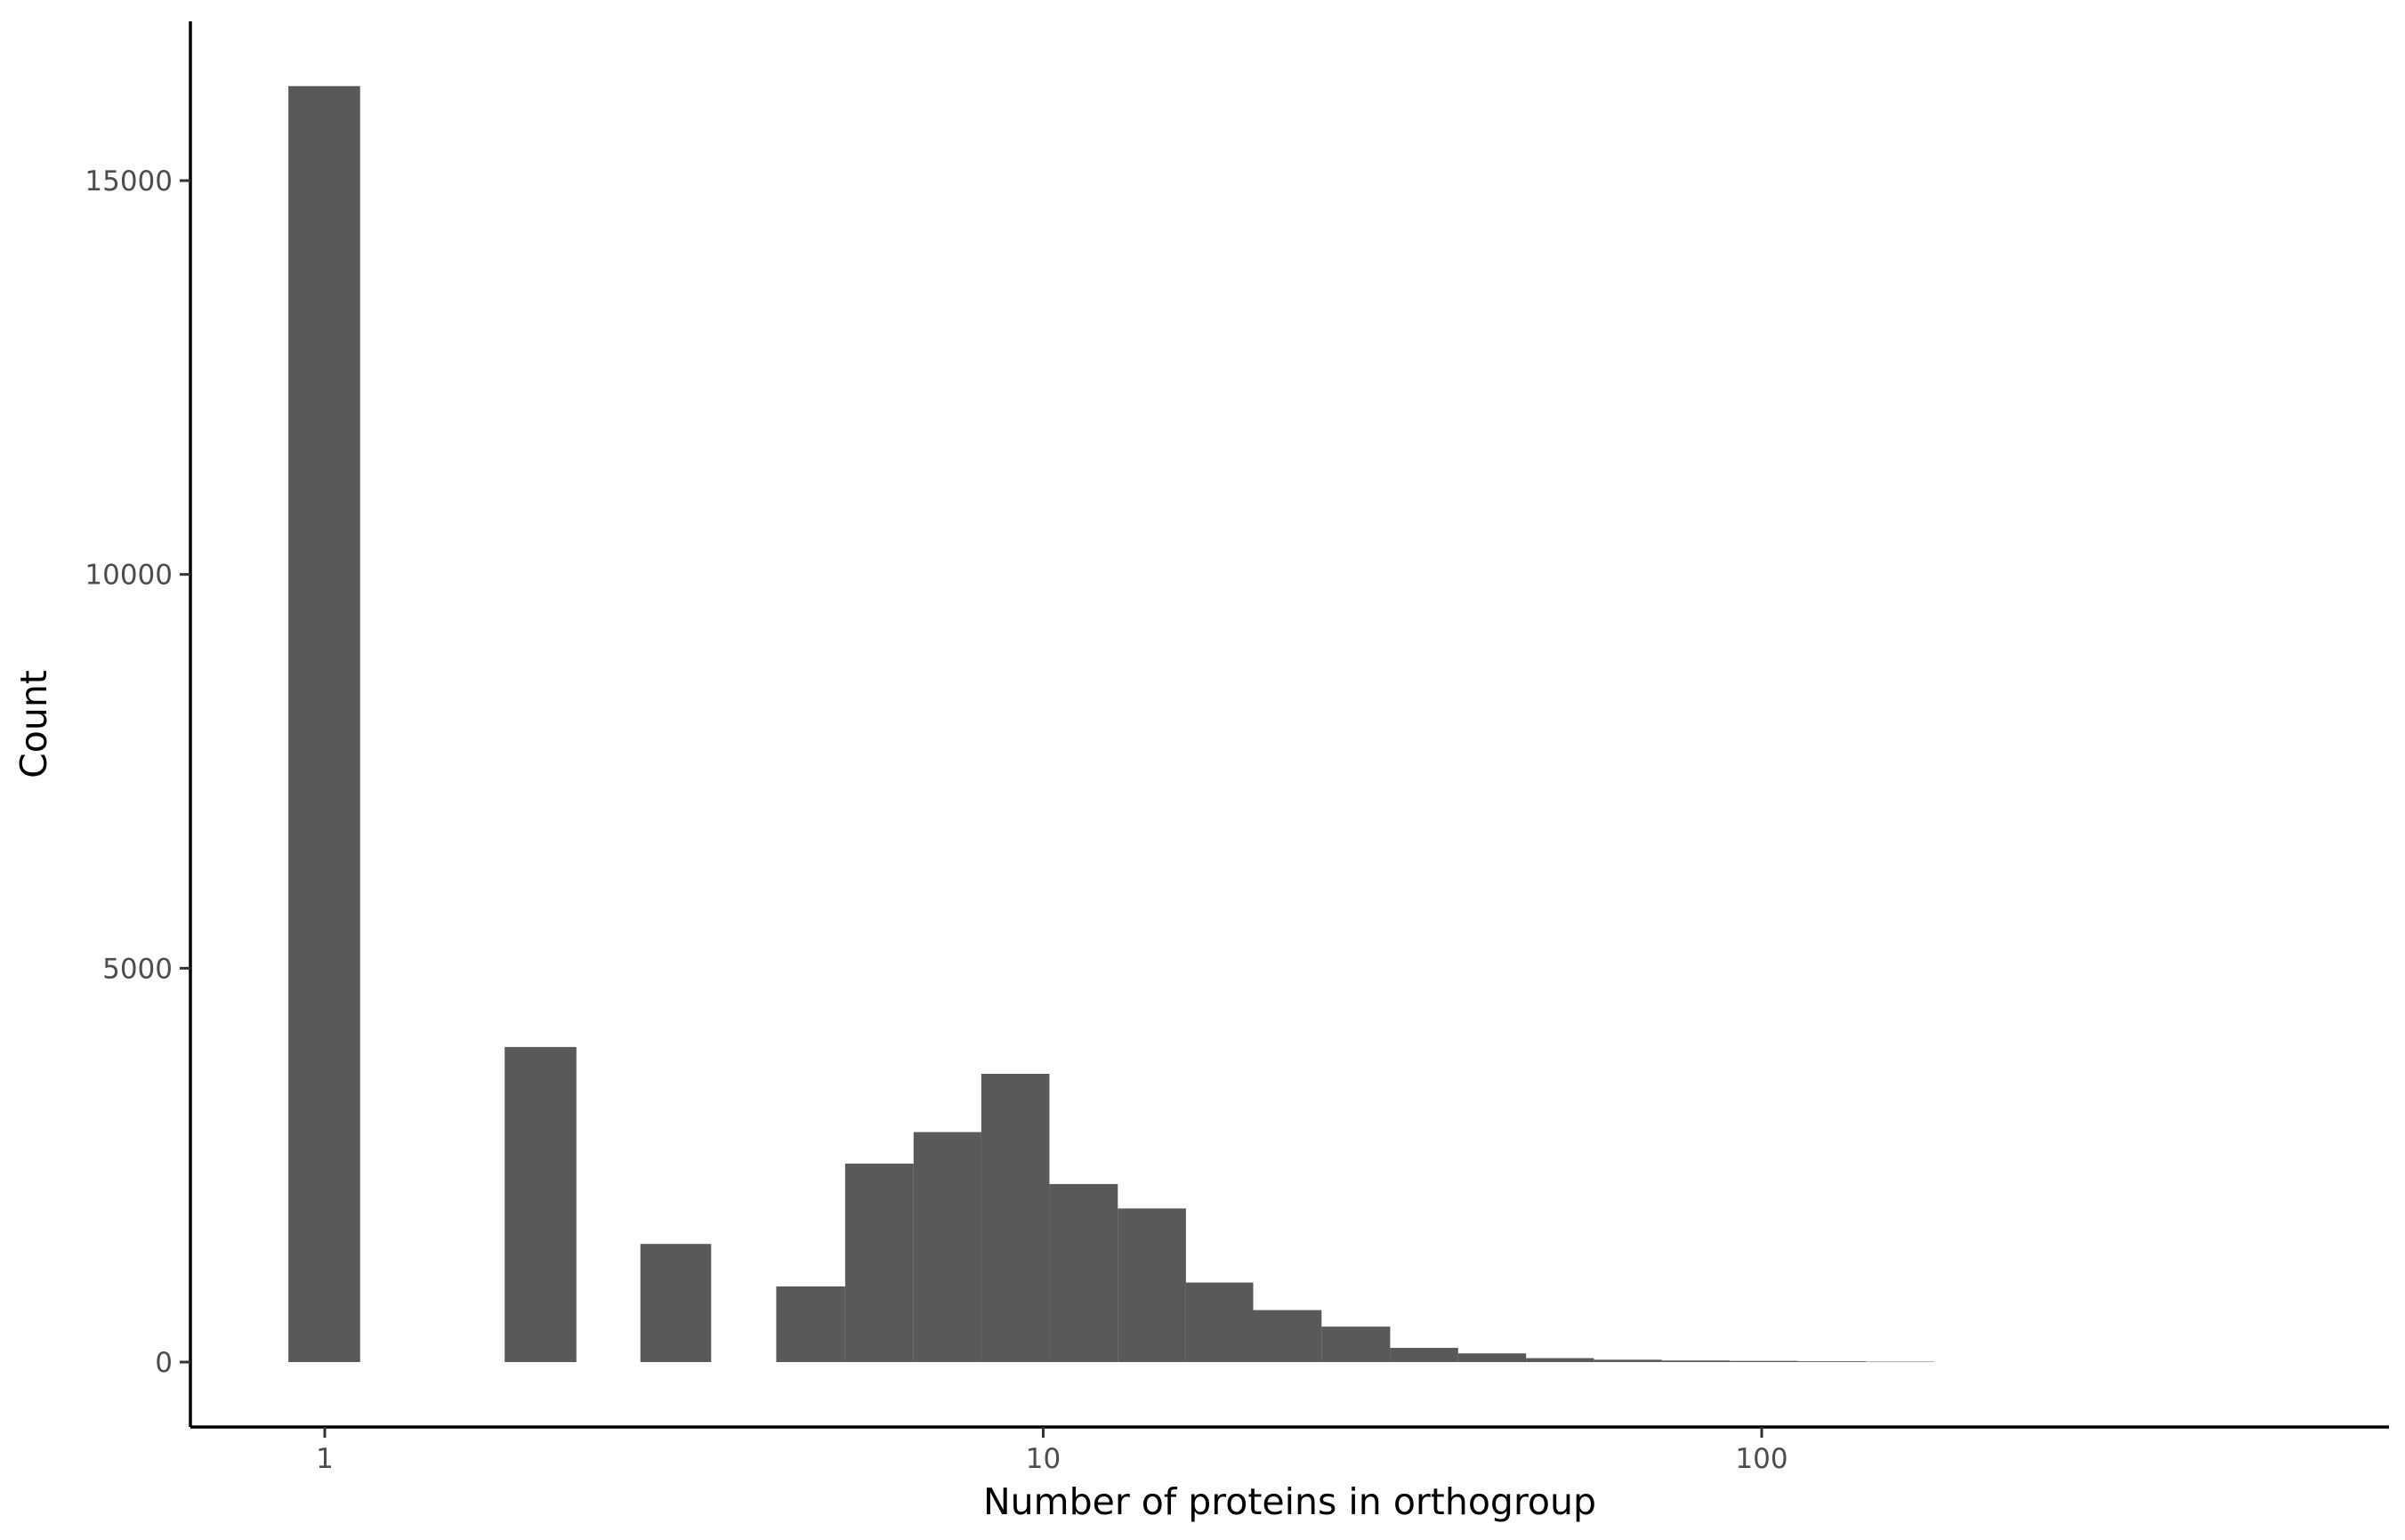  Describe the element at coordinates (164, 1363) in the screenshot. I see `y-tick-label: 0` at that location.